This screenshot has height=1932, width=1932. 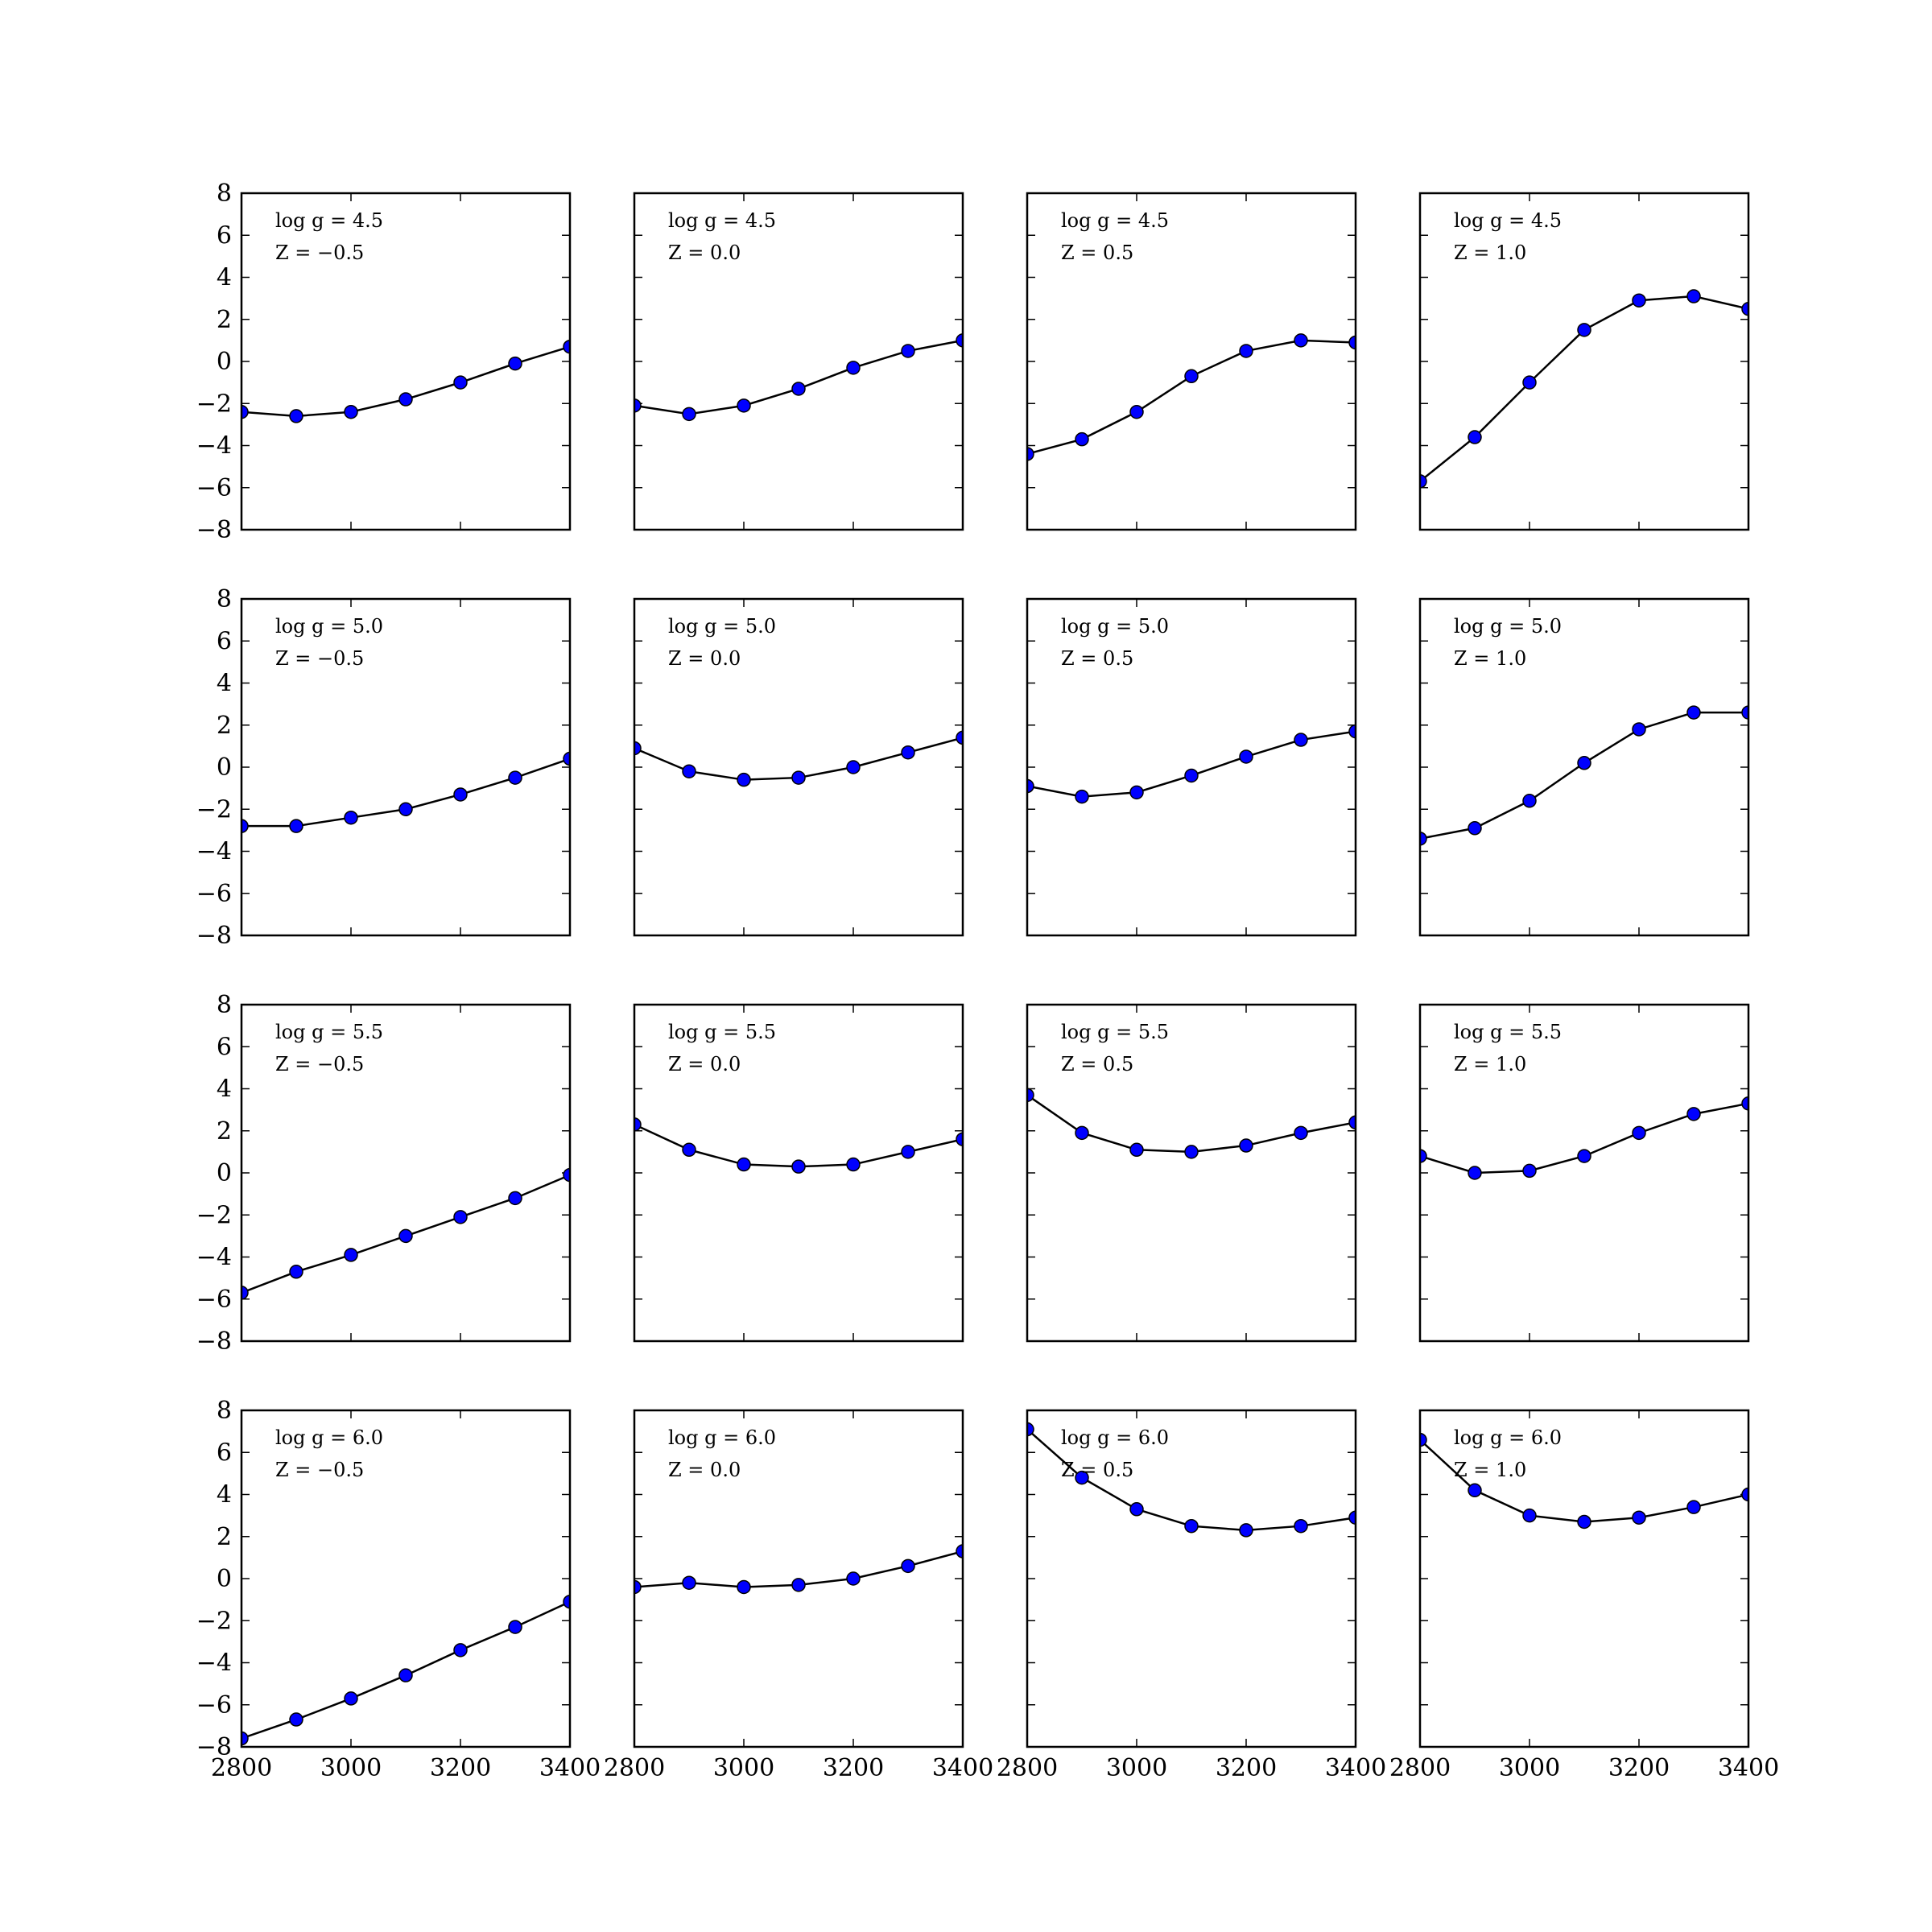 What do you see at coordinates (1191, 361) in the screenshot?
I see `subplot-panel: log g = 4.5 Z = 0.5` at bounding box center [1191, 361].